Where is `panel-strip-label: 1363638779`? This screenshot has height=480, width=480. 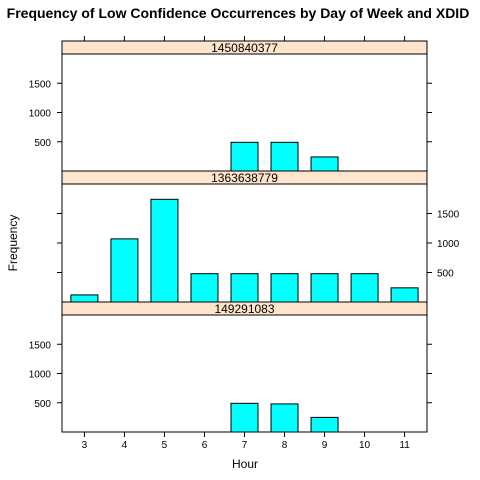
panel-strip-label: 1363638779 is located at coordinates (244, 178).